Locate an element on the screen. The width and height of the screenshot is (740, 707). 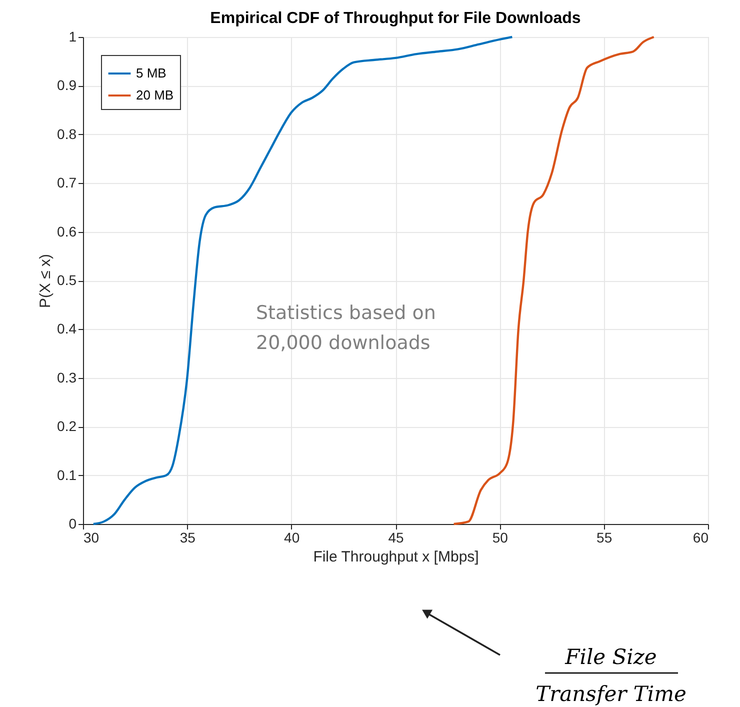
legend-label: 5 MB is located at coordinates (151, 73).